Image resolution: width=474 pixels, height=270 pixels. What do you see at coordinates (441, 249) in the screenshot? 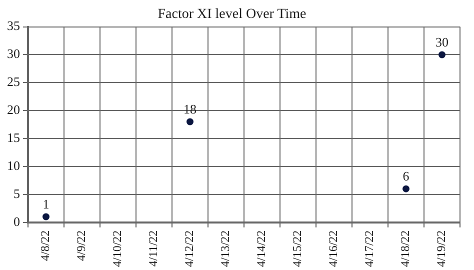
I see `x-tick-label: 4/19/22` at bounding box center [441, 249].